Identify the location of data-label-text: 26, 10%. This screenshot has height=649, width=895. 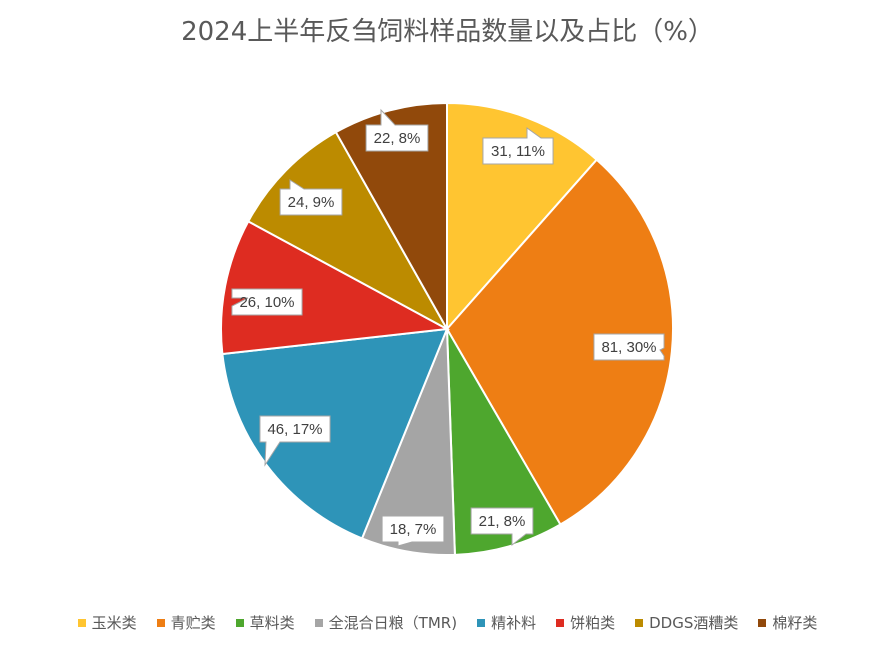
(266, 302).